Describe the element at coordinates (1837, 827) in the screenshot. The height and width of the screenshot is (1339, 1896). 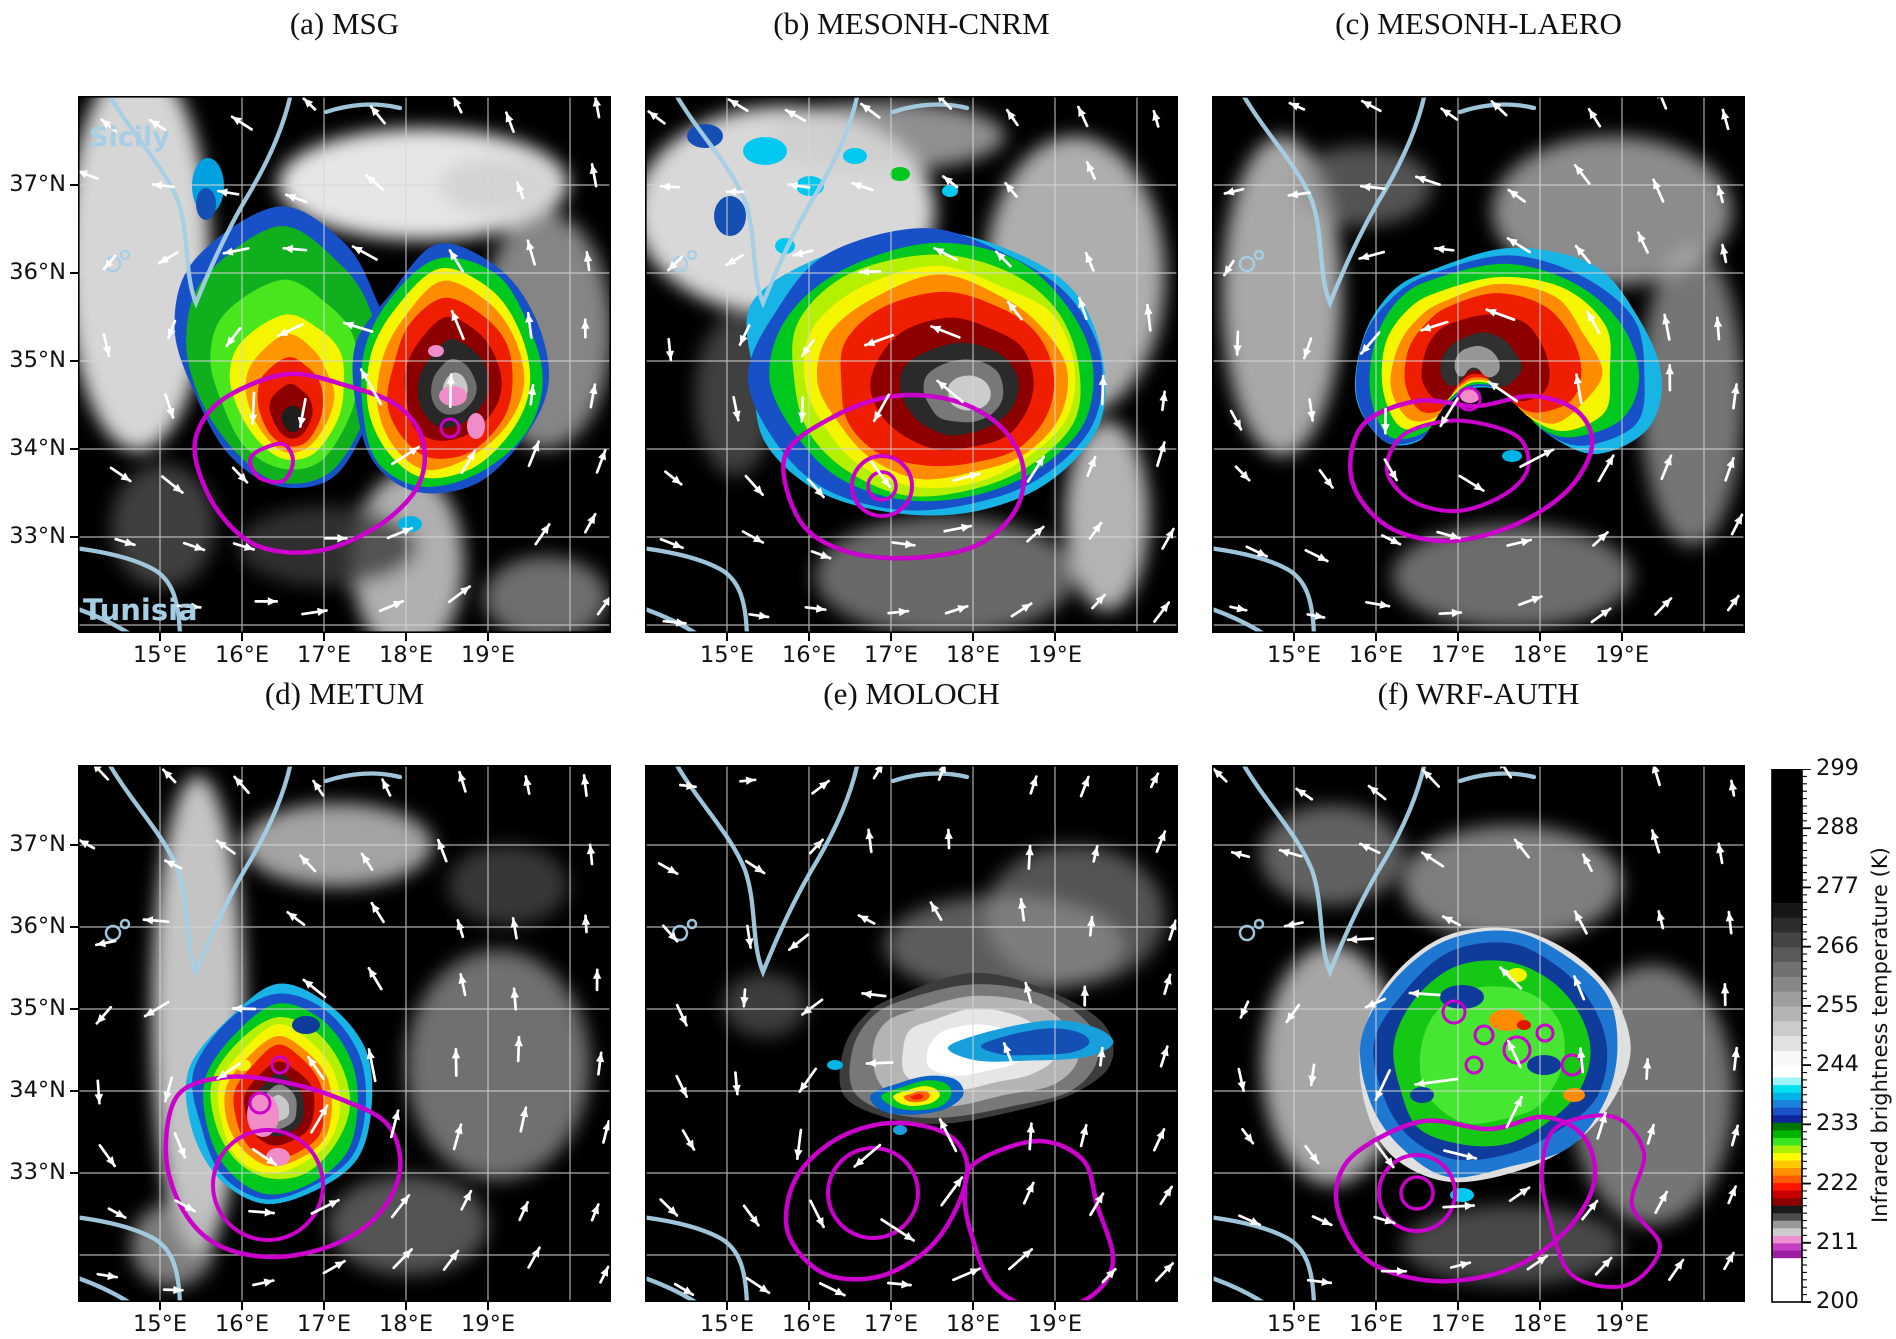
I see `colorbar-tick-label: 288` at that location.